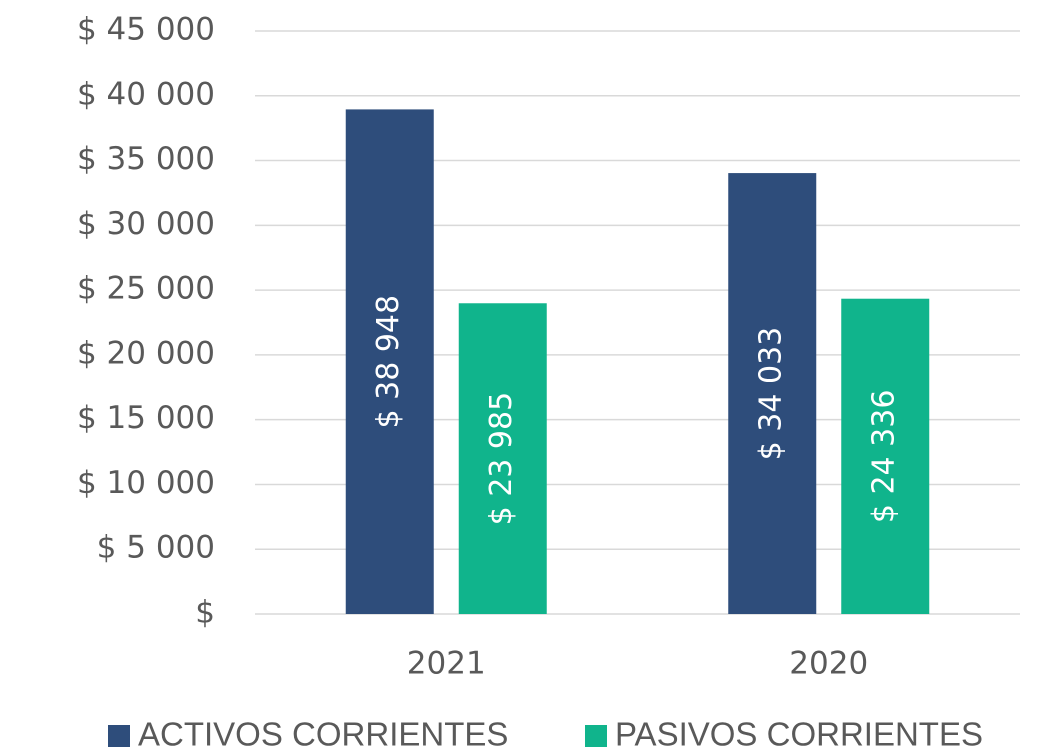  What do you see at coordinates (146, 30) in the screenshot?
I see `y-tick-label: $ 45 000` at bounding box center [146, 30].